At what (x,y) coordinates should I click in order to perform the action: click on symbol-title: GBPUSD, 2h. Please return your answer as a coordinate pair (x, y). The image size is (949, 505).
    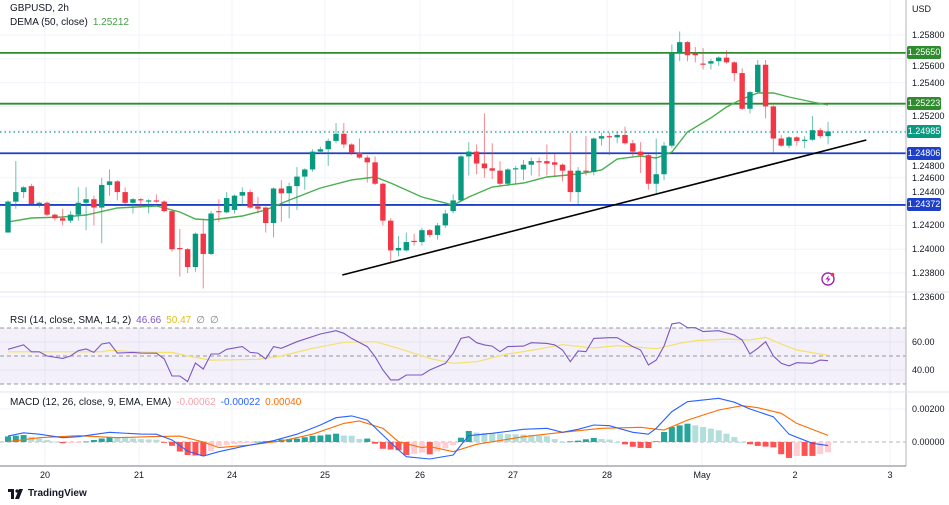
    Looking at the image, I should click on (39, 8).